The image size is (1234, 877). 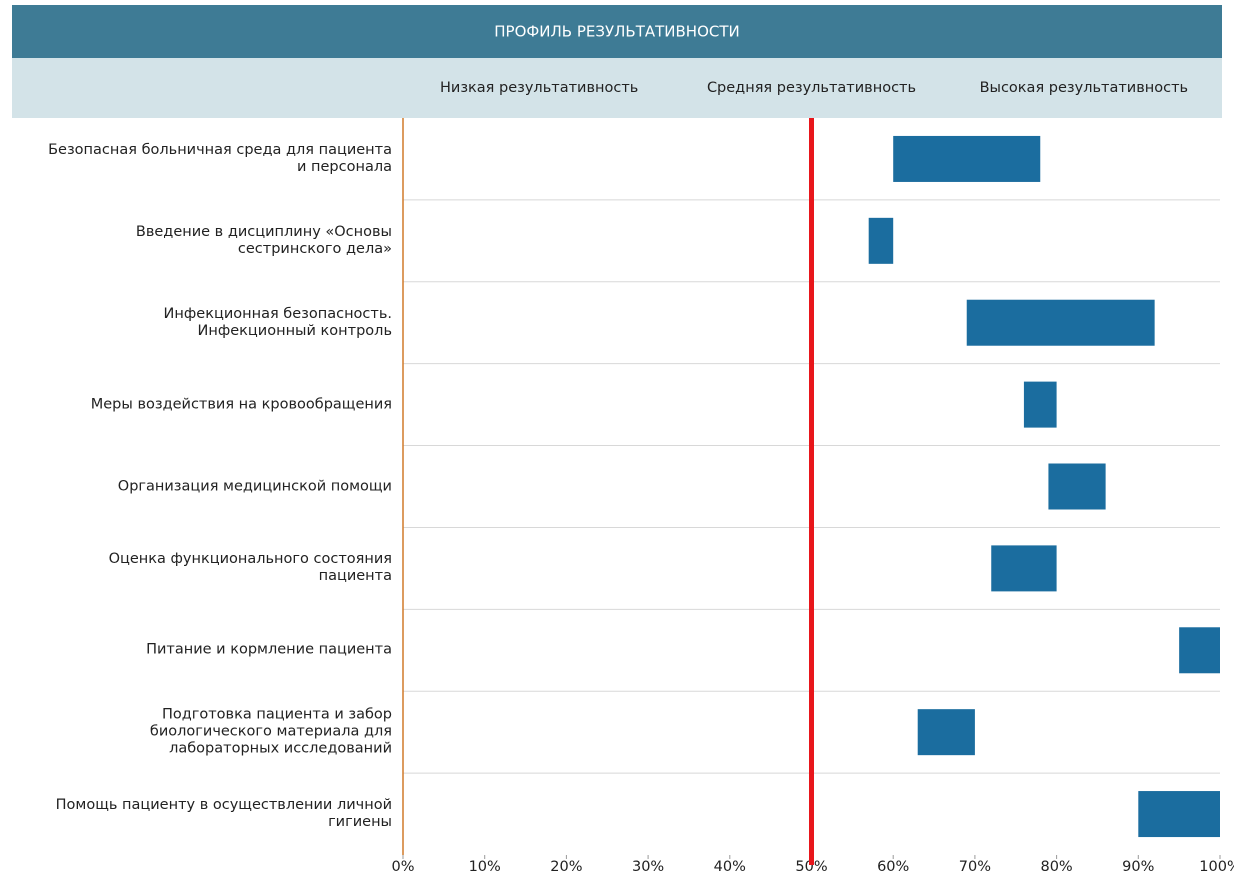 I want to click on band-label: Низкая результативность, so click(x=539, y=88).